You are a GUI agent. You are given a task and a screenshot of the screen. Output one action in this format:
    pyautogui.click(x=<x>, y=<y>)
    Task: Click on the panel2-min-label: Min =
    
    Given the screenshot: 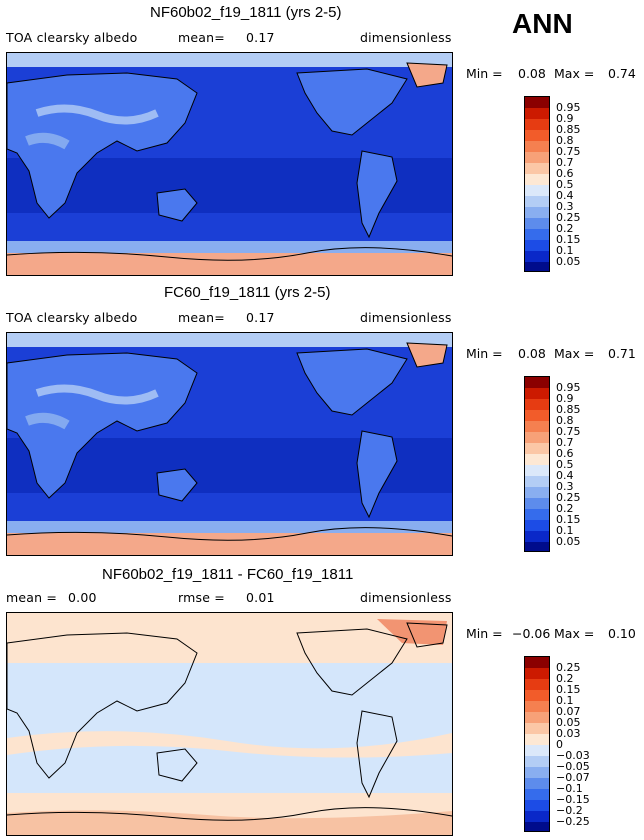 What is the action you would take?
    pyautogui.click(x=484, y=353)
    